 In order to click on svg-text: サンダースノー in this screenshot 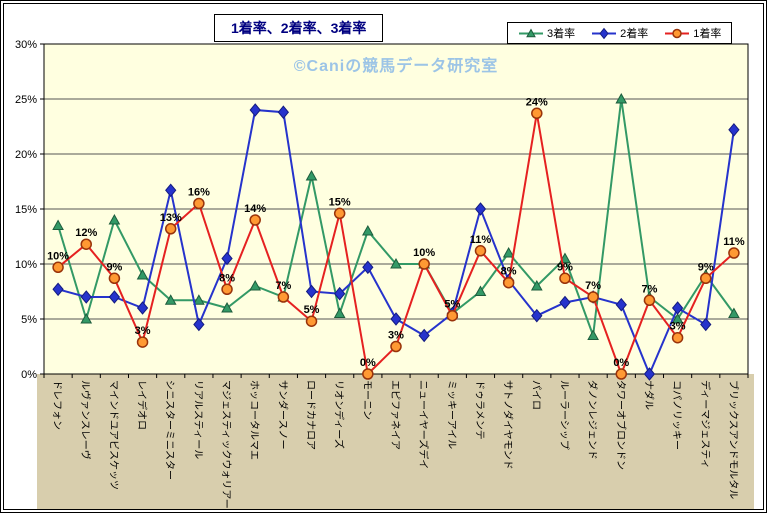, I will do `click(282, 415)`.